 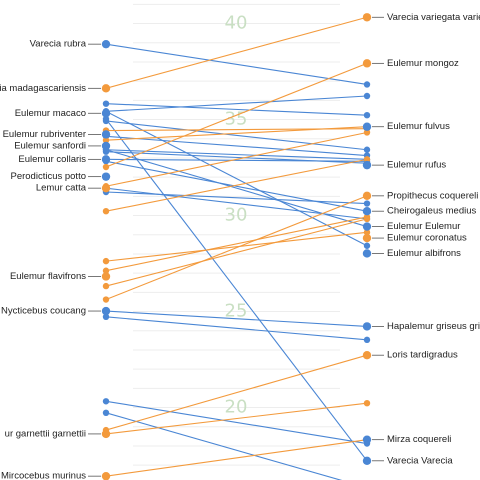 I want to click on right-label: Mirza coquereli, so click(x=419, y=439).